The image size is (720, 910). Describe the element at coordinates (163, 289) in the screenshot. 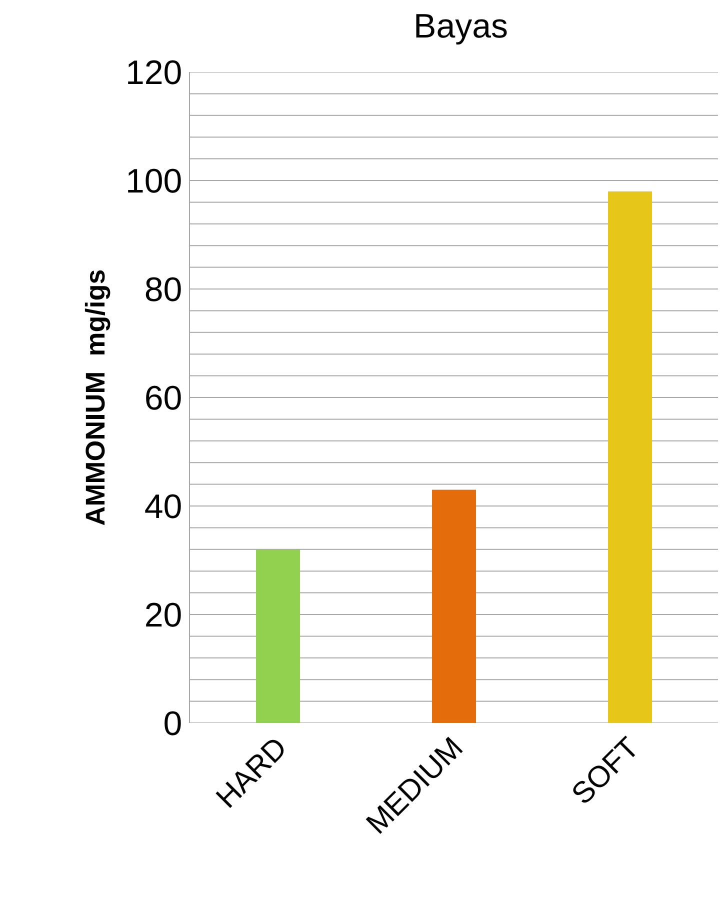

I see `y-tick-label: 80` at that location.